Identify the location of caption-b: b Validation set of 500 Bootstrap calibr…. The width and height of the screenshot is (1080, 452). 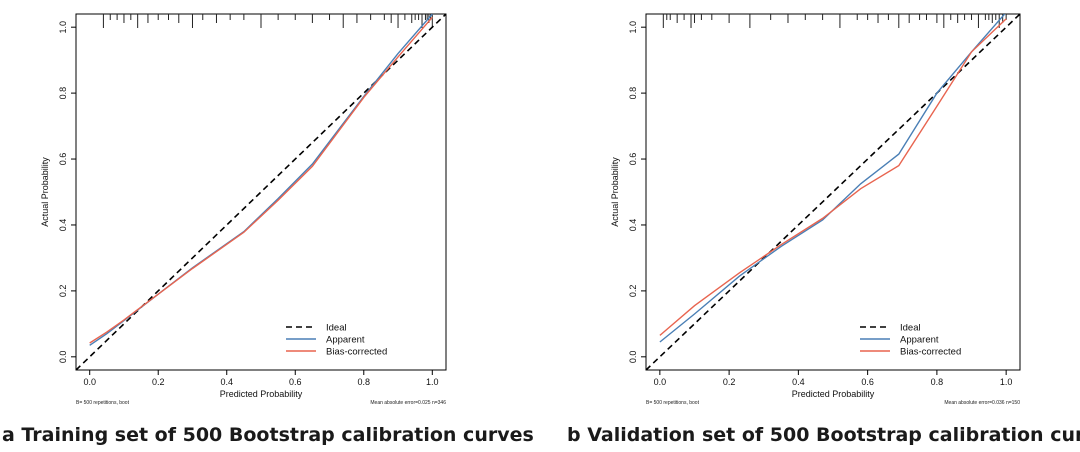
(823, 435).